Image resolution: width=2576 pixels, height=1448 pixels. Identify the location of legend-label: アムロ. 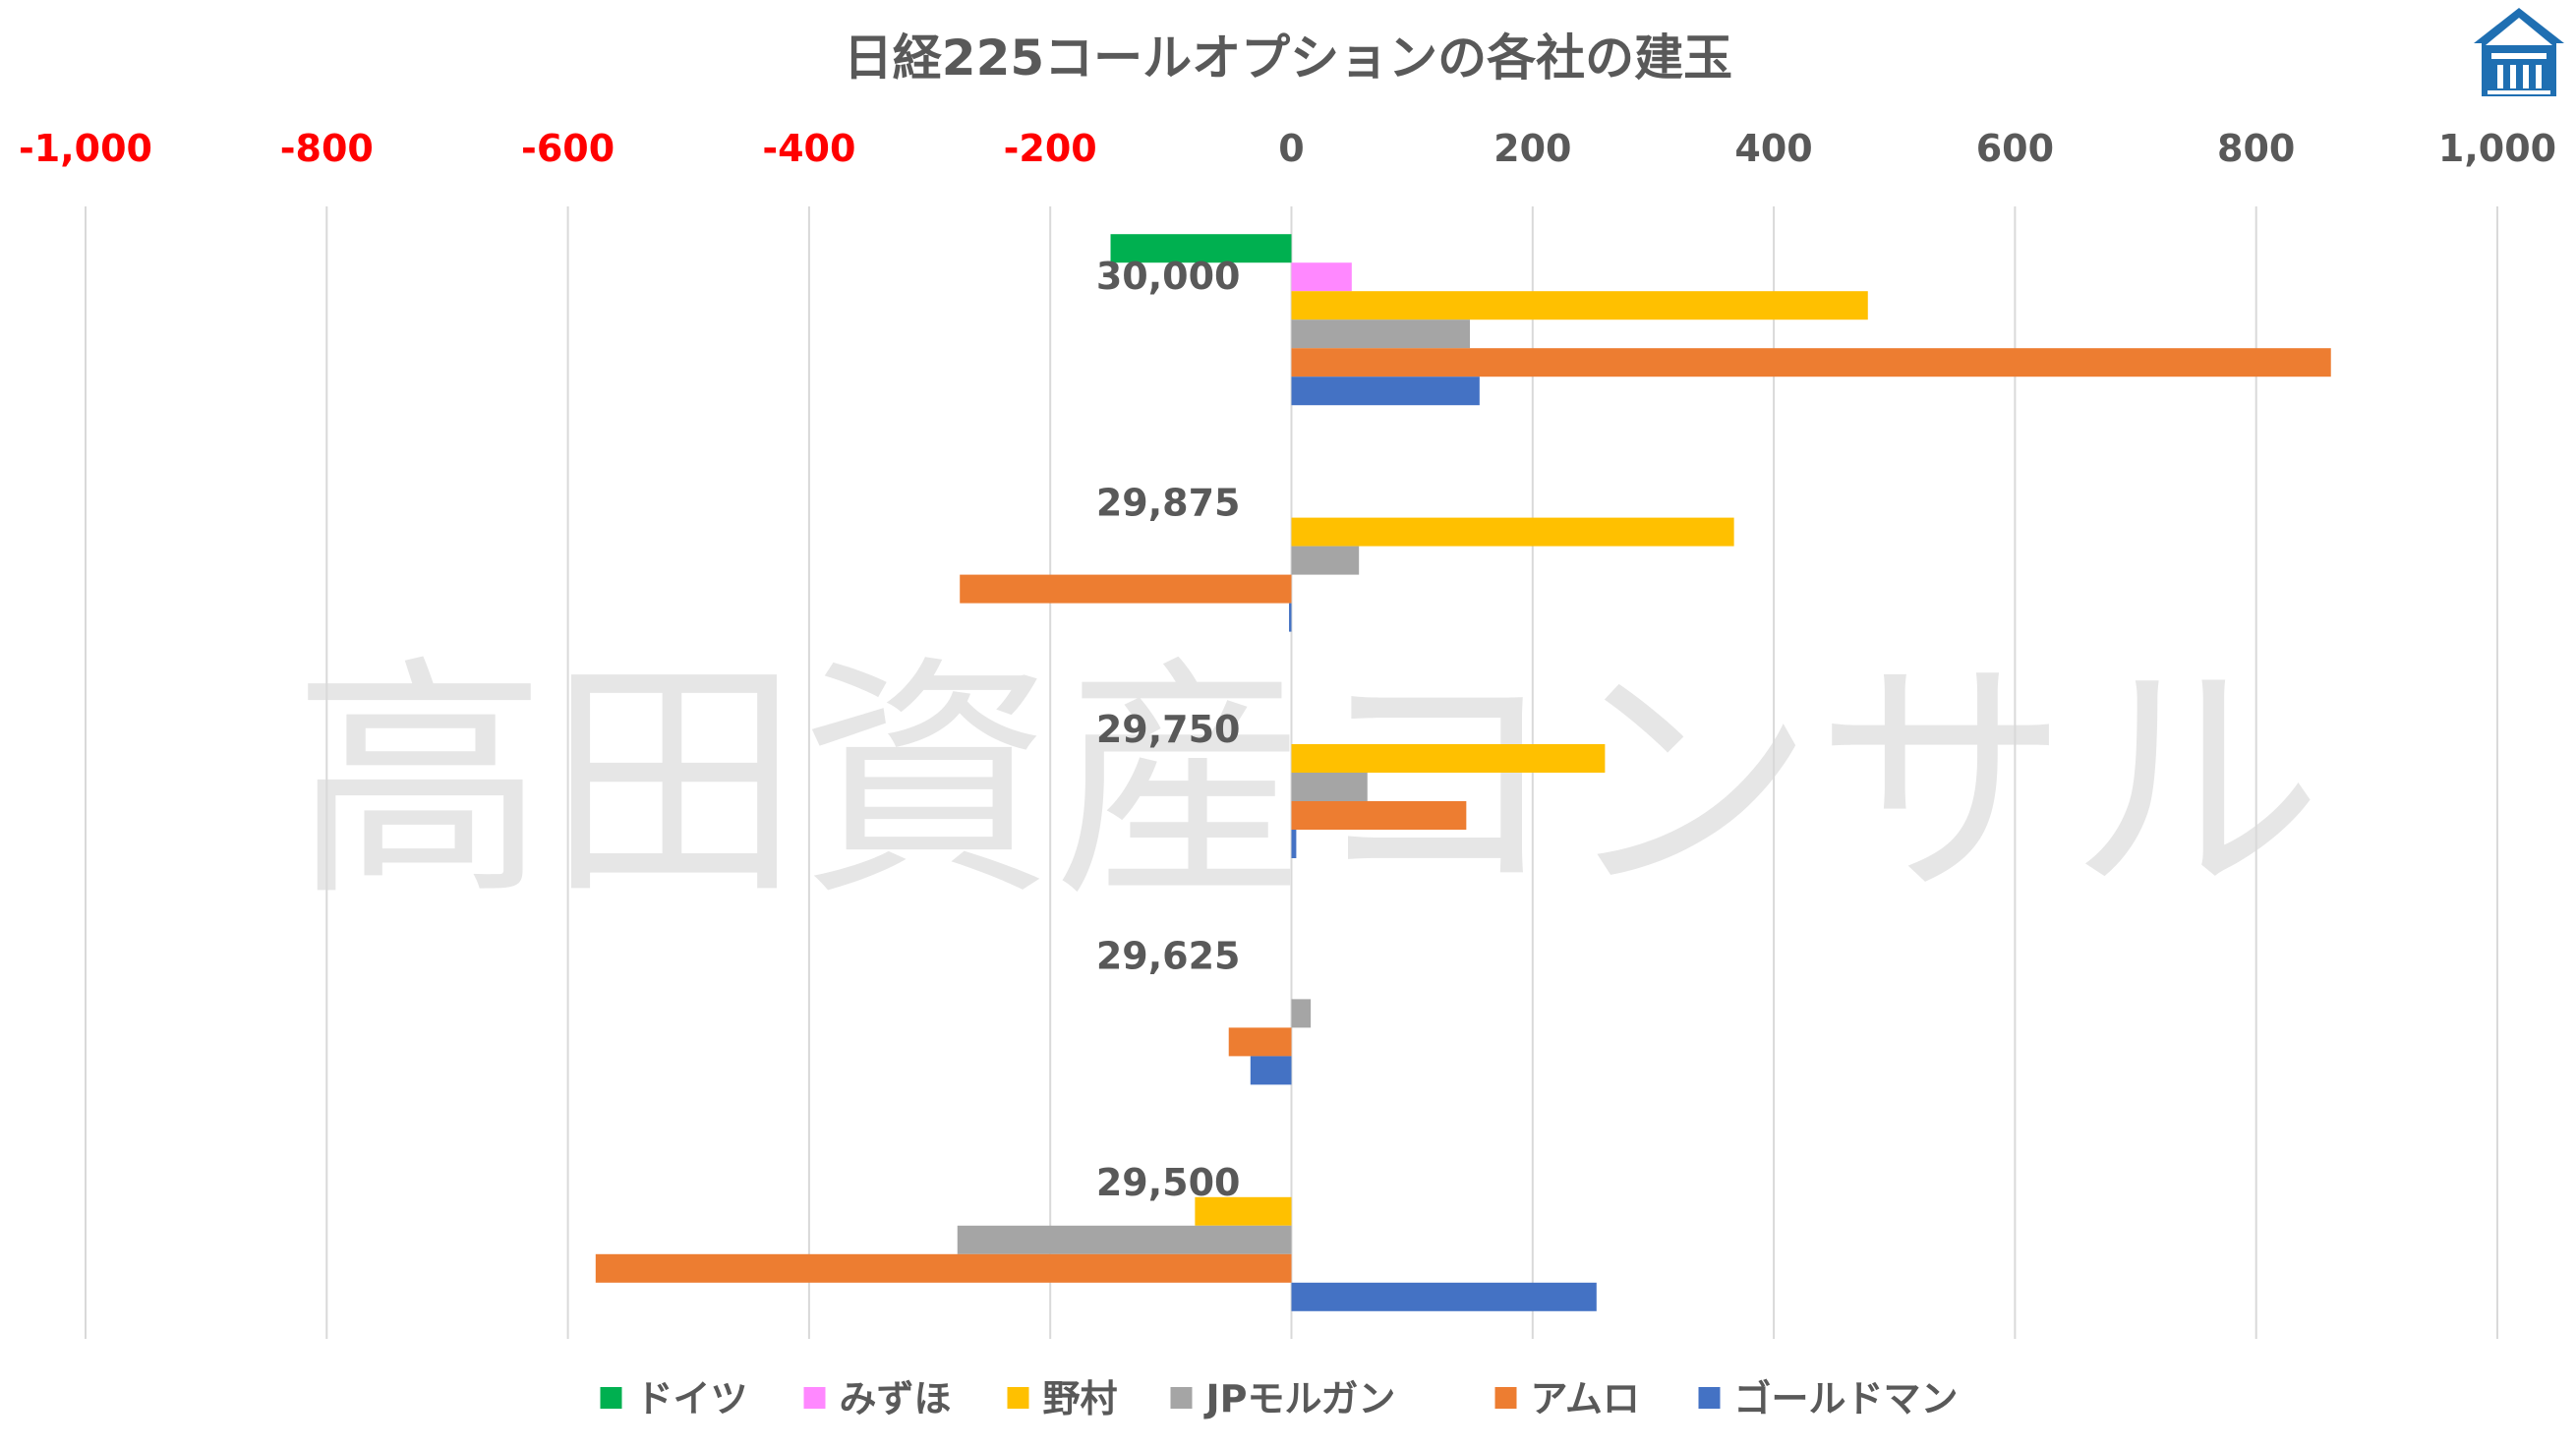
(1585, 1398).